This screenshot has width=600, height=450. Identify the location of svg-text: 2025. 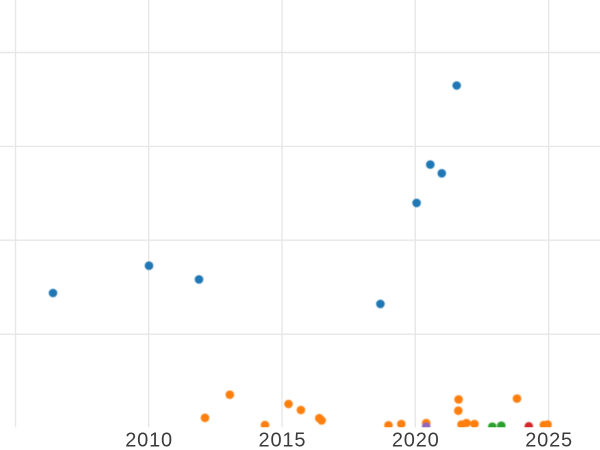
(549, 440).